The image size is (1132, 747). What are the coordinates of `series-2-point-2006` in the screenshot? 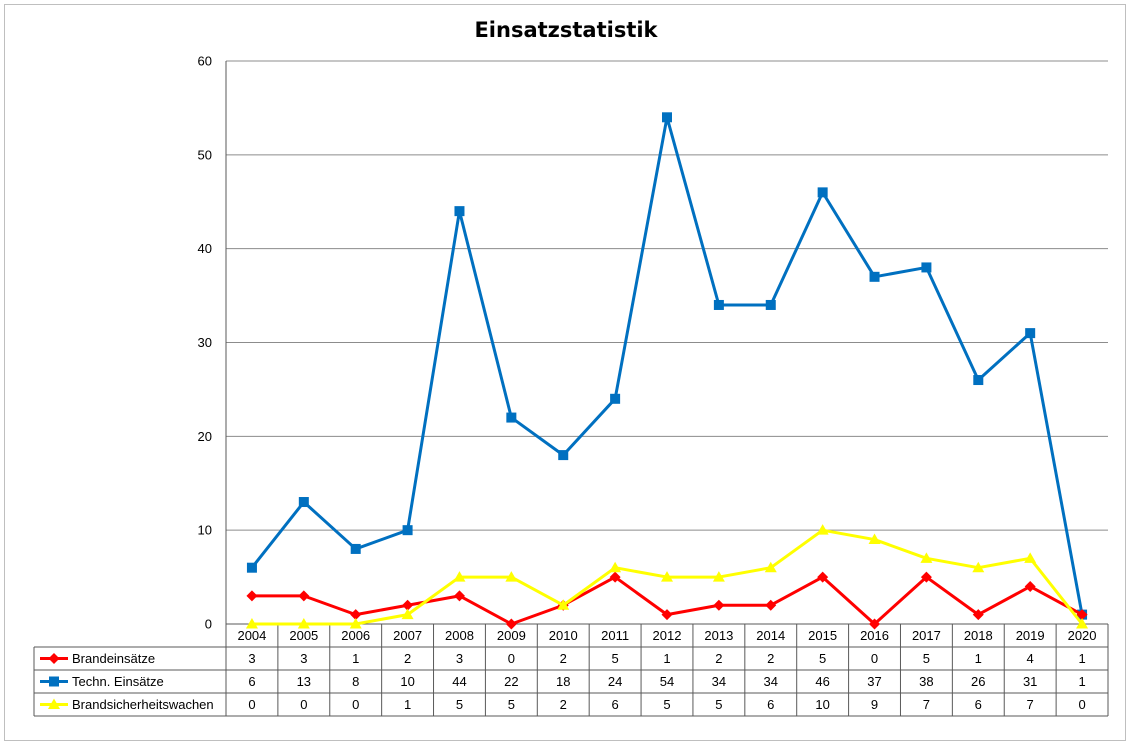 It's located at (355, 623).